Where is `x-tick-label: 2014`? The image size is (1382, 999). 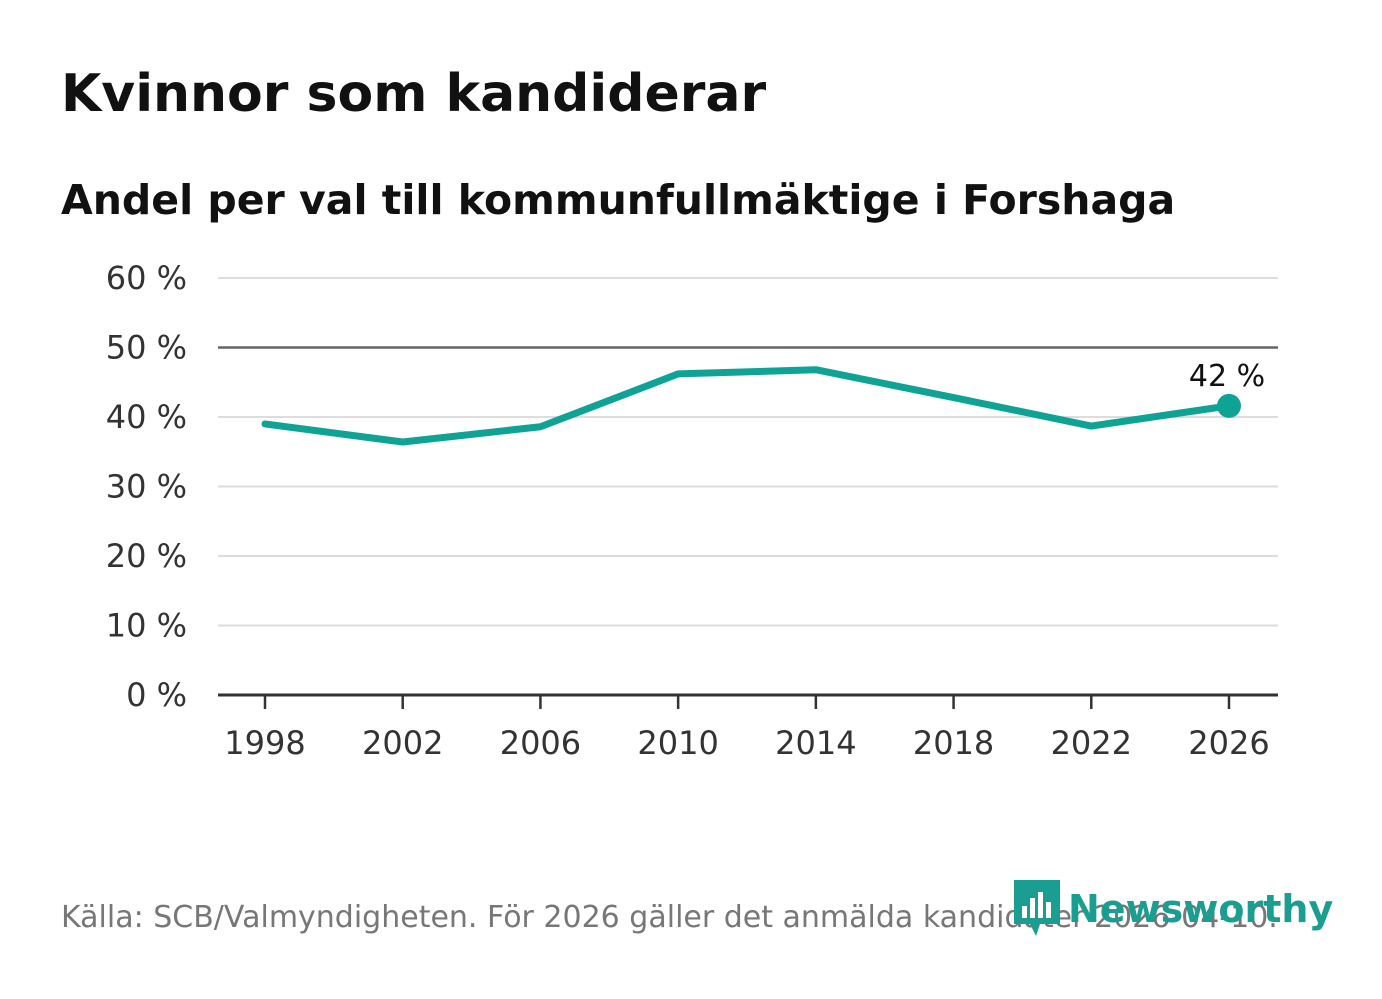
x-tick-label: 2014 is located at coordinates (815, 743).